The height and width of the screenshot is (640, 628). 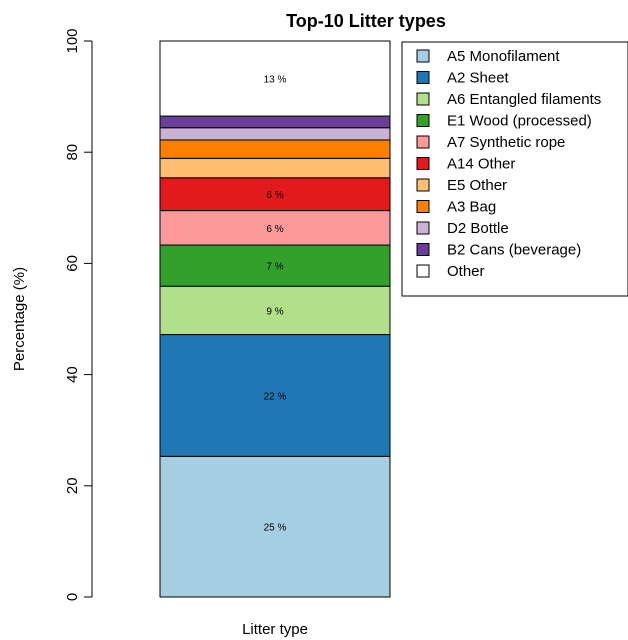 I want to click on y-tick-label: 80, so click(x=72, y=152).